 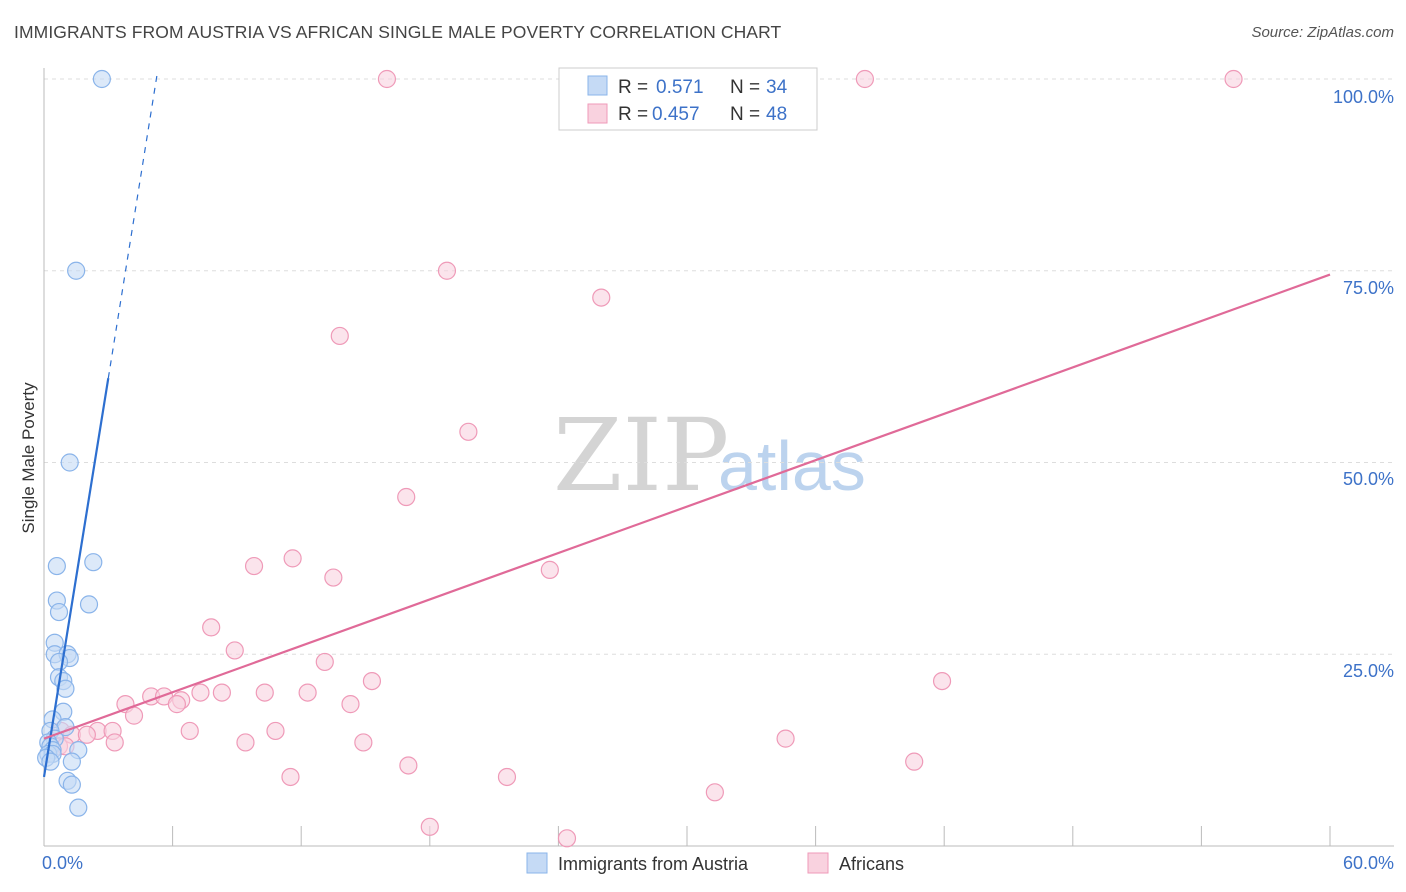 What do you see at coordinates (745, 114) in the screenshot?
I see `legend-n-label-africans: N =` at bounding box center [745, 114].